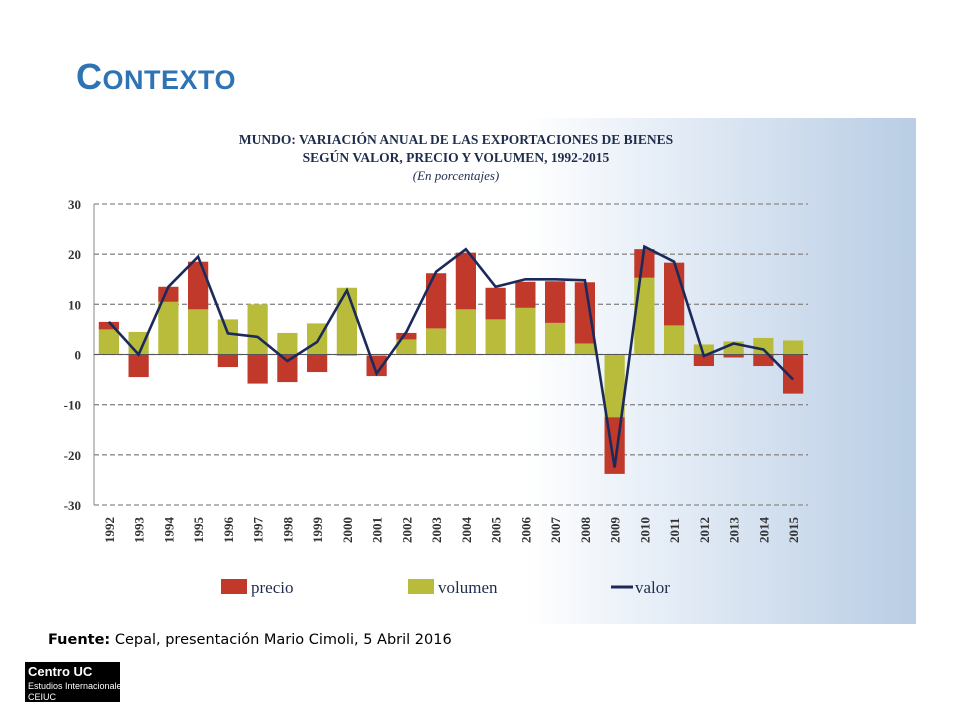 The width and height of the screenshot is (960, 720). What do you see at coordinates (228, 530) in the screenshot?
I see `x-tick-label: 1996` at bounding box center [228, 530].